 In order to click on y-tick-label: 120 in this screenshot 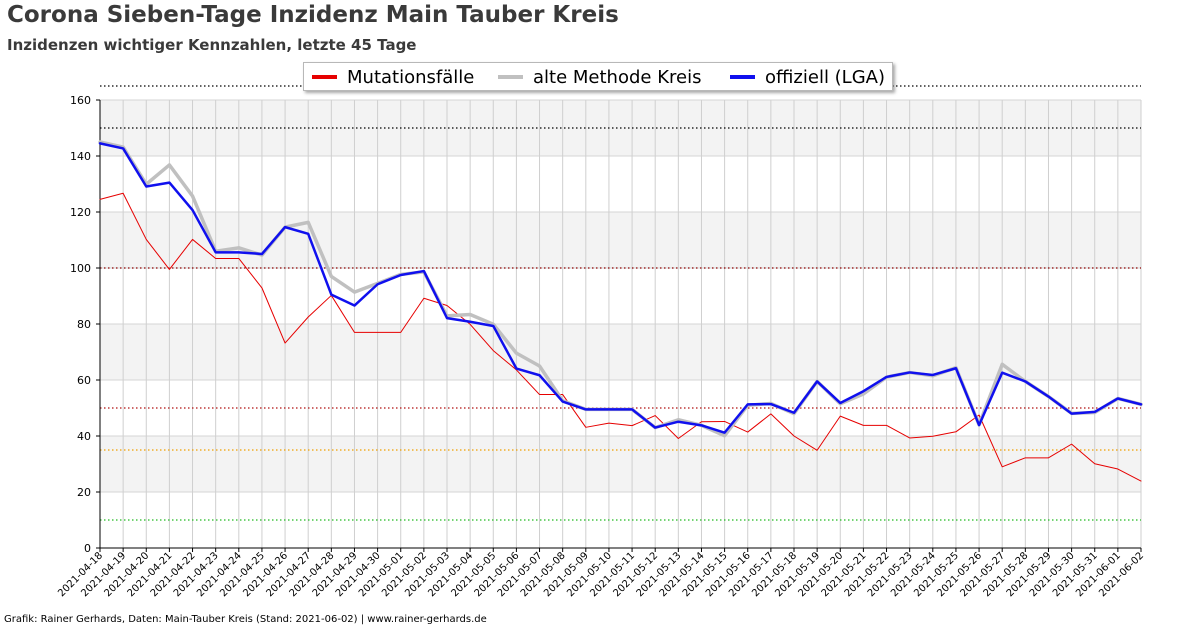, I will do `click(80, 212)`.